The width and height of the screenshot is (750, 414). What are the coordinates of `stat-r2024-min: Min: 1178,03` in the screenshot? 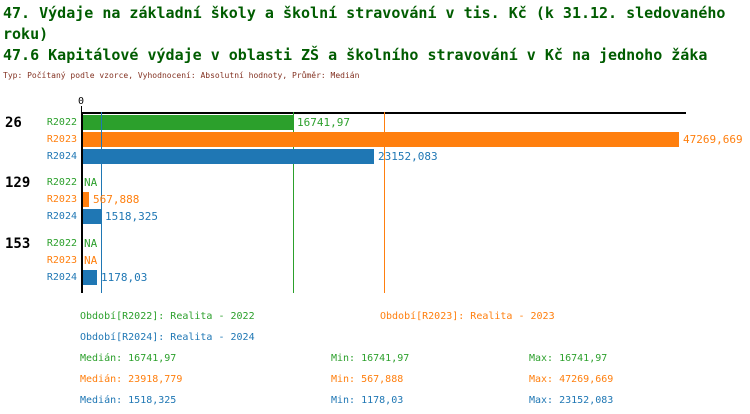 It's located at (367, 400).